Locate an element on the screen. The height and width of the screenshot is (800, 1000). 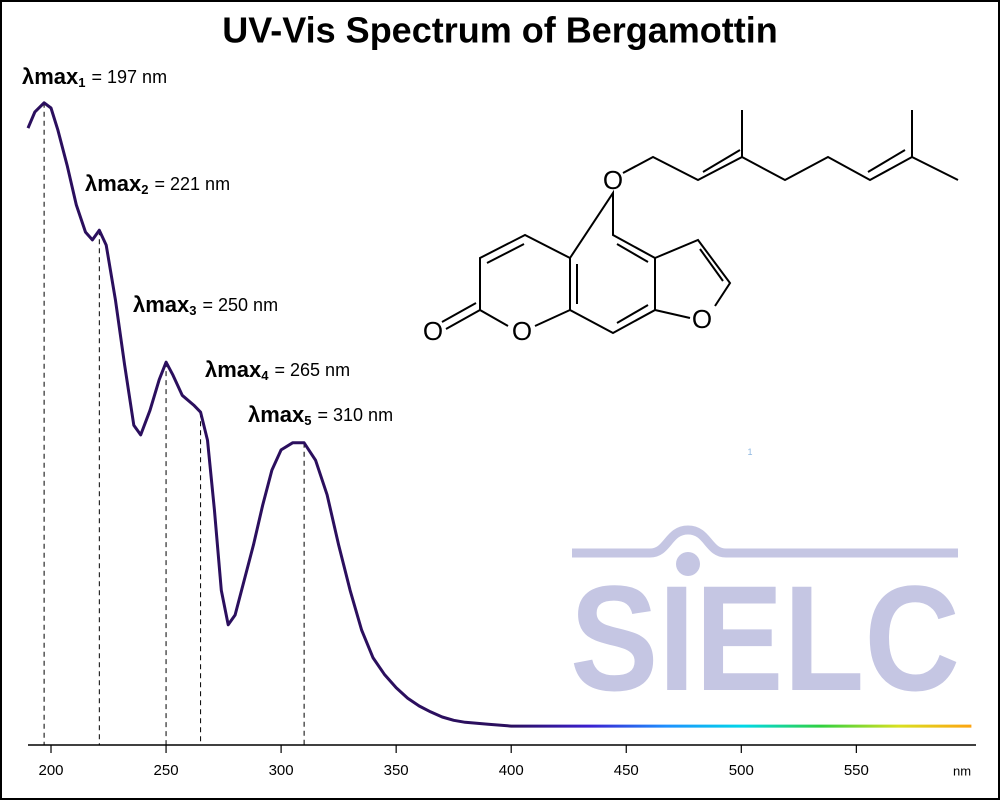
benzene-ring is located at coordinates (612, 262).